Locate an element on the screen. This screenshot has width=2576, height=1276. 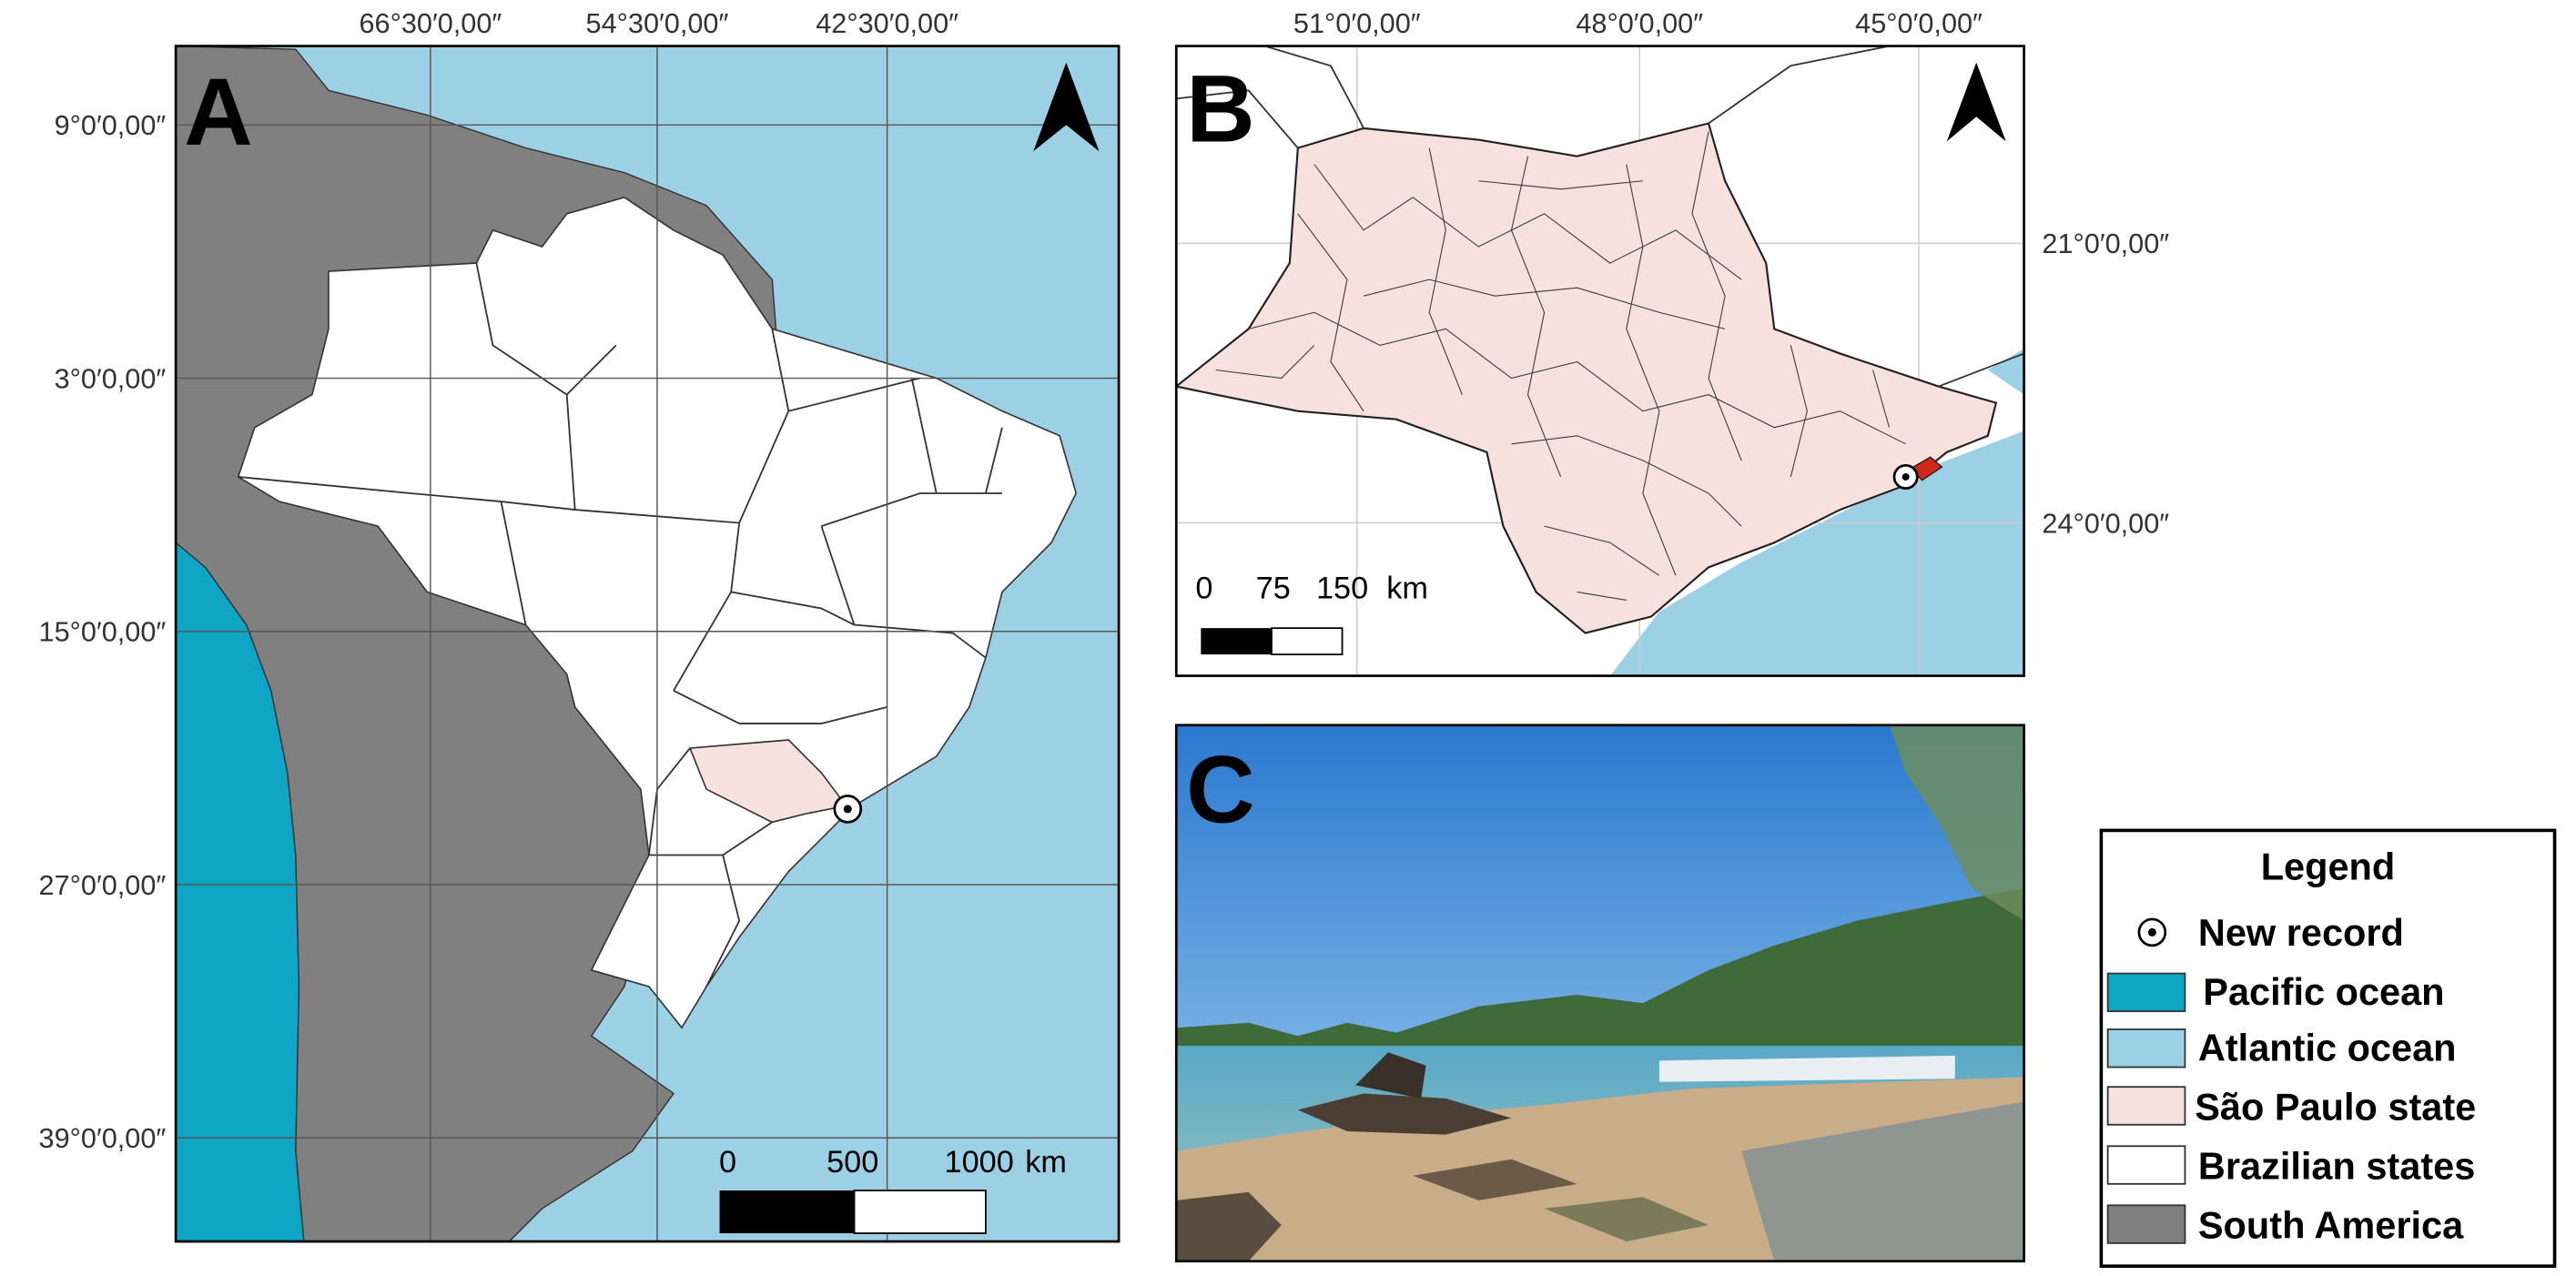
scale-label: 500 is located at coordinates (852, 1162).